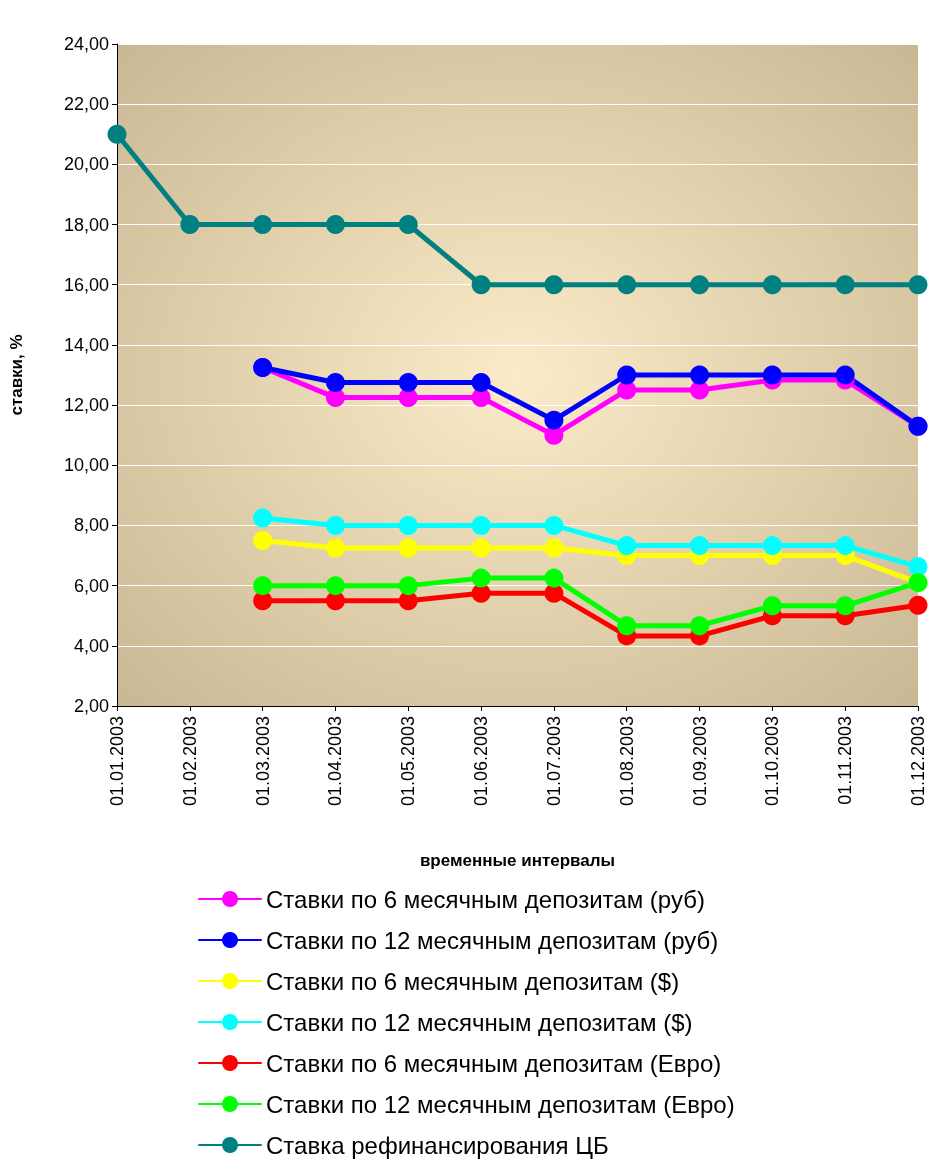 The height and width of the screenshot is (1175, 930). What do you see at coordinates (918, 761) in the screenshot?
I see `x-tick-label: 01.12.2003` at bounding box center [918, 761].